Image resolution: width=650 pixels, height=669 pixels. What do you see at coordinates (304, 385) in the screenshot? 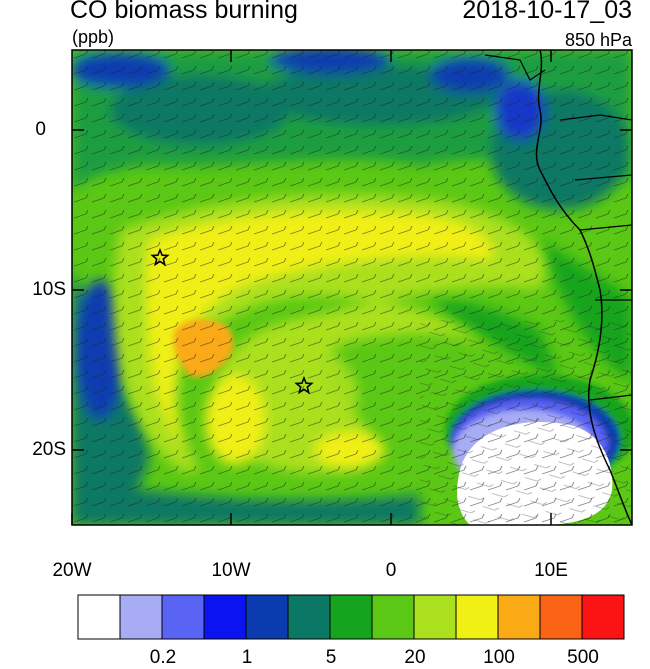
I see `star-marker-center` at bounding box center [304, 385].